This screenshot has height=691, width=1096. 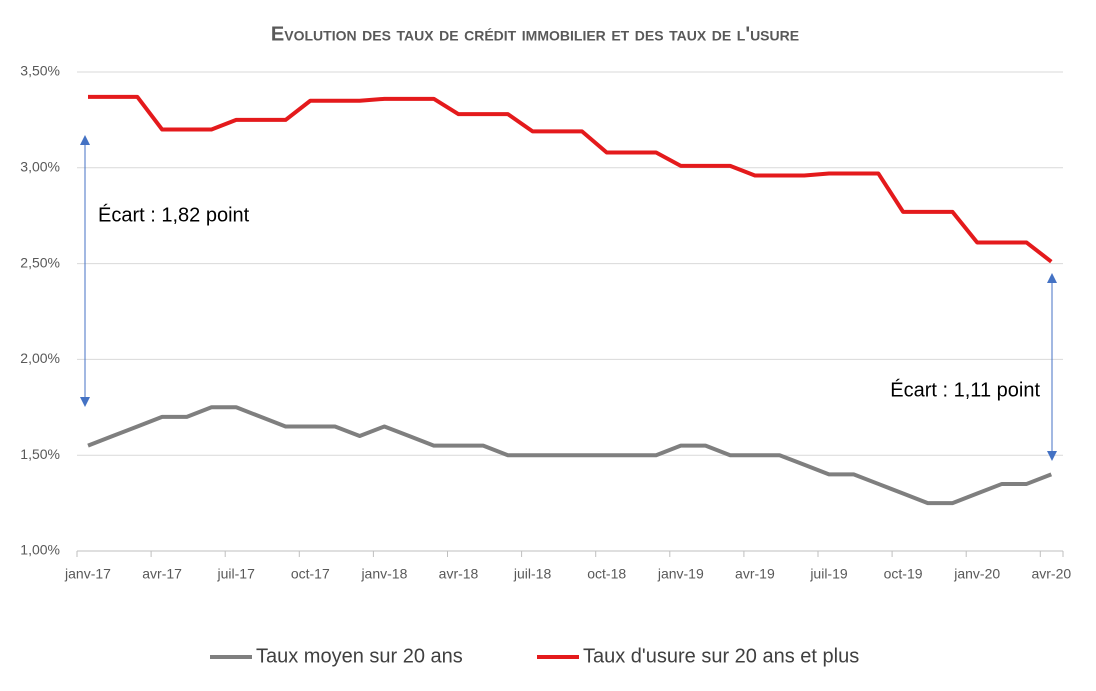 What do you see at coordinates (903, 574) in the screenshot?
I see `x-tick-label: oct-19` at bounding box center [903, 574].